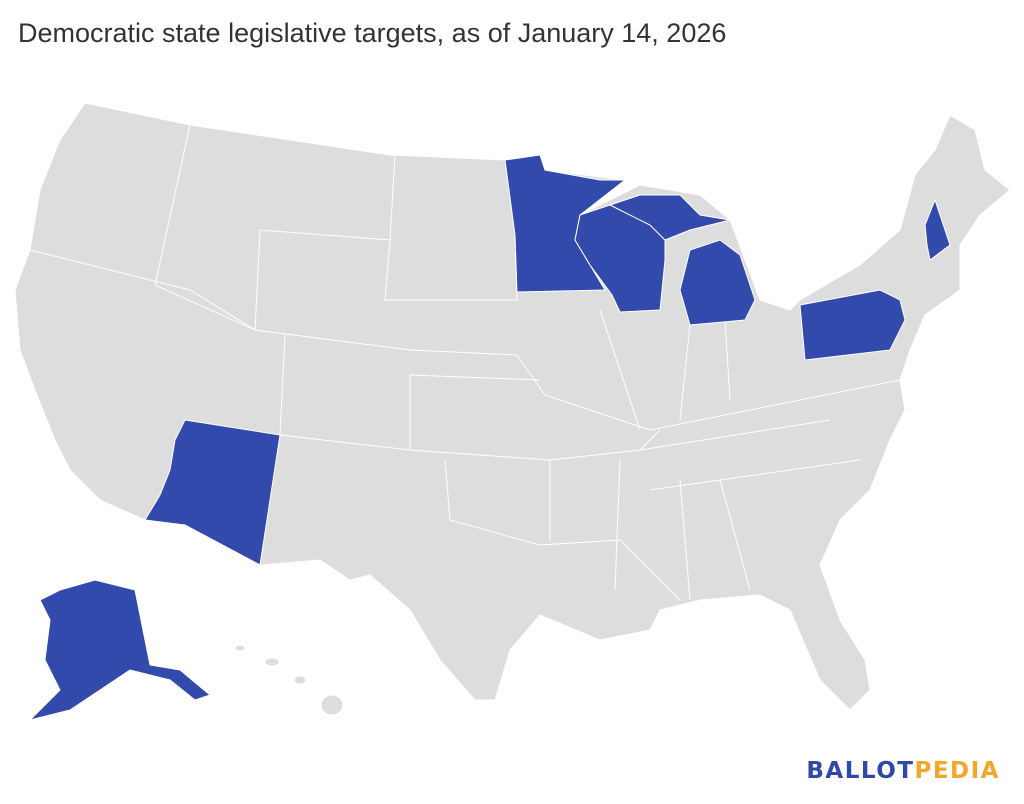 Image resolution: width=1024 pixels, height=804 pixels. What do you see at coordinates (852, 325) in the screenshot?
I see `state-pennsylvania` at bounding box center [852, 325].